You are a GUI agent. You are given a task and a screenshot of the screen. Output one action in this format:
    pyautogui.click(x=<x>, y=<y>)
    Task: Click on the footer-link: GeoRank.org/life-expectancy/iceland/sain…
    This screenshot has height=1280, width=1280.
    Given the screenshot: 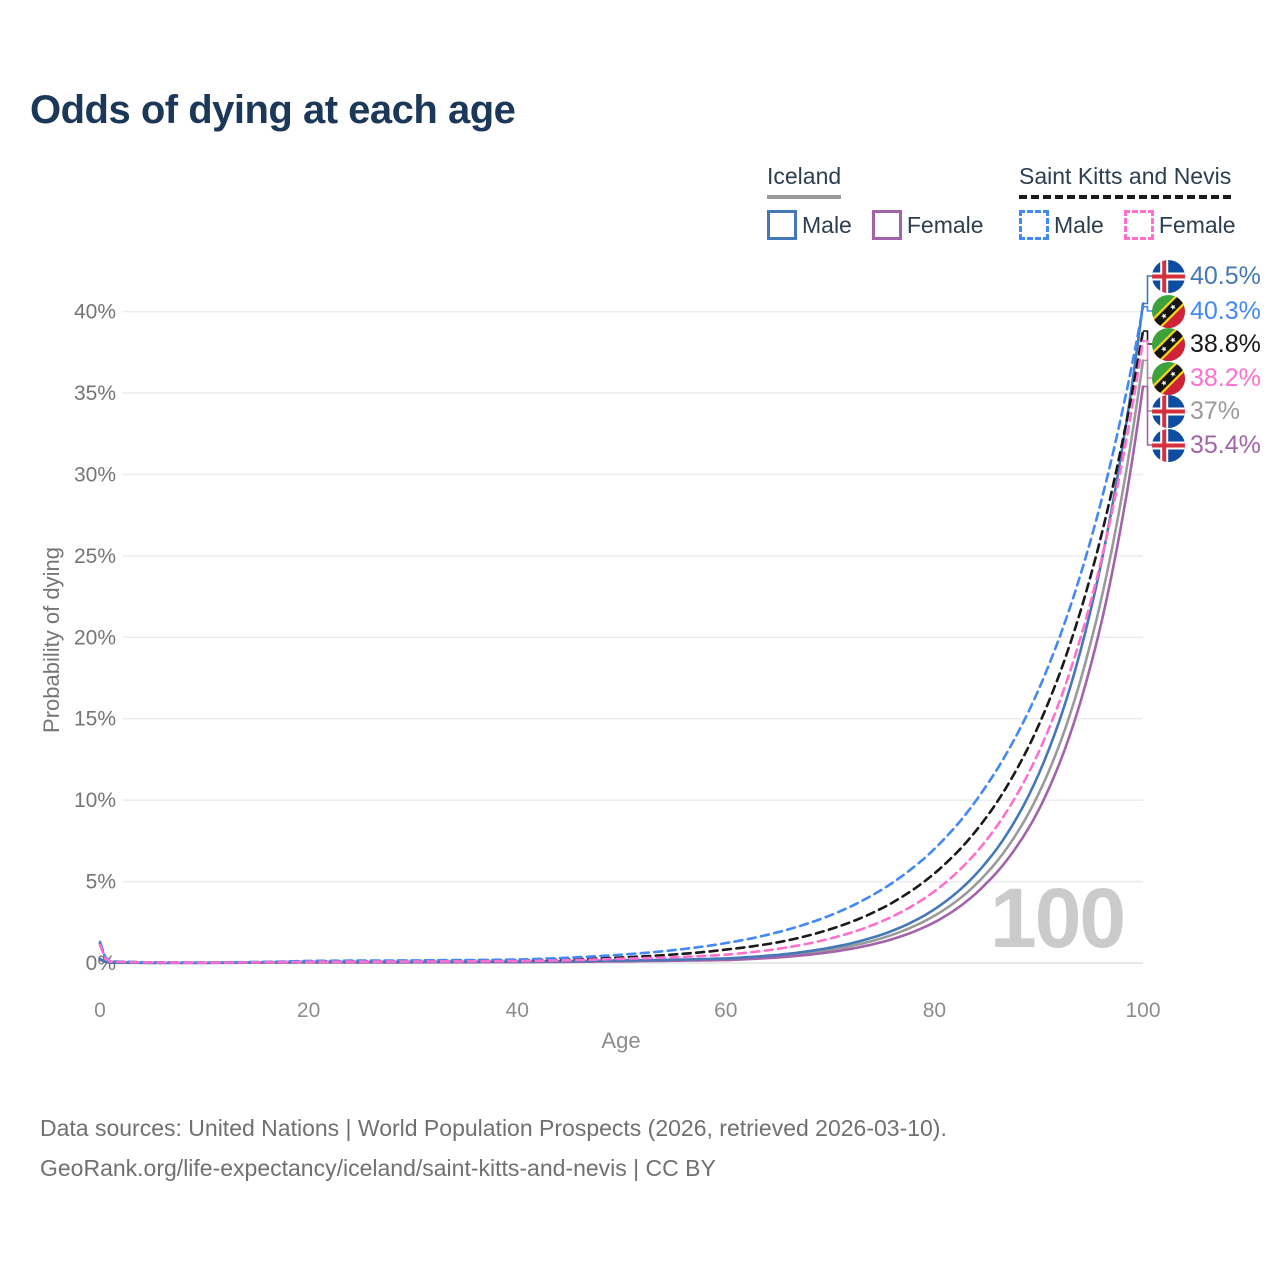 What is the action you would take?
    pyautogui.click(x=378, y=1168)
    